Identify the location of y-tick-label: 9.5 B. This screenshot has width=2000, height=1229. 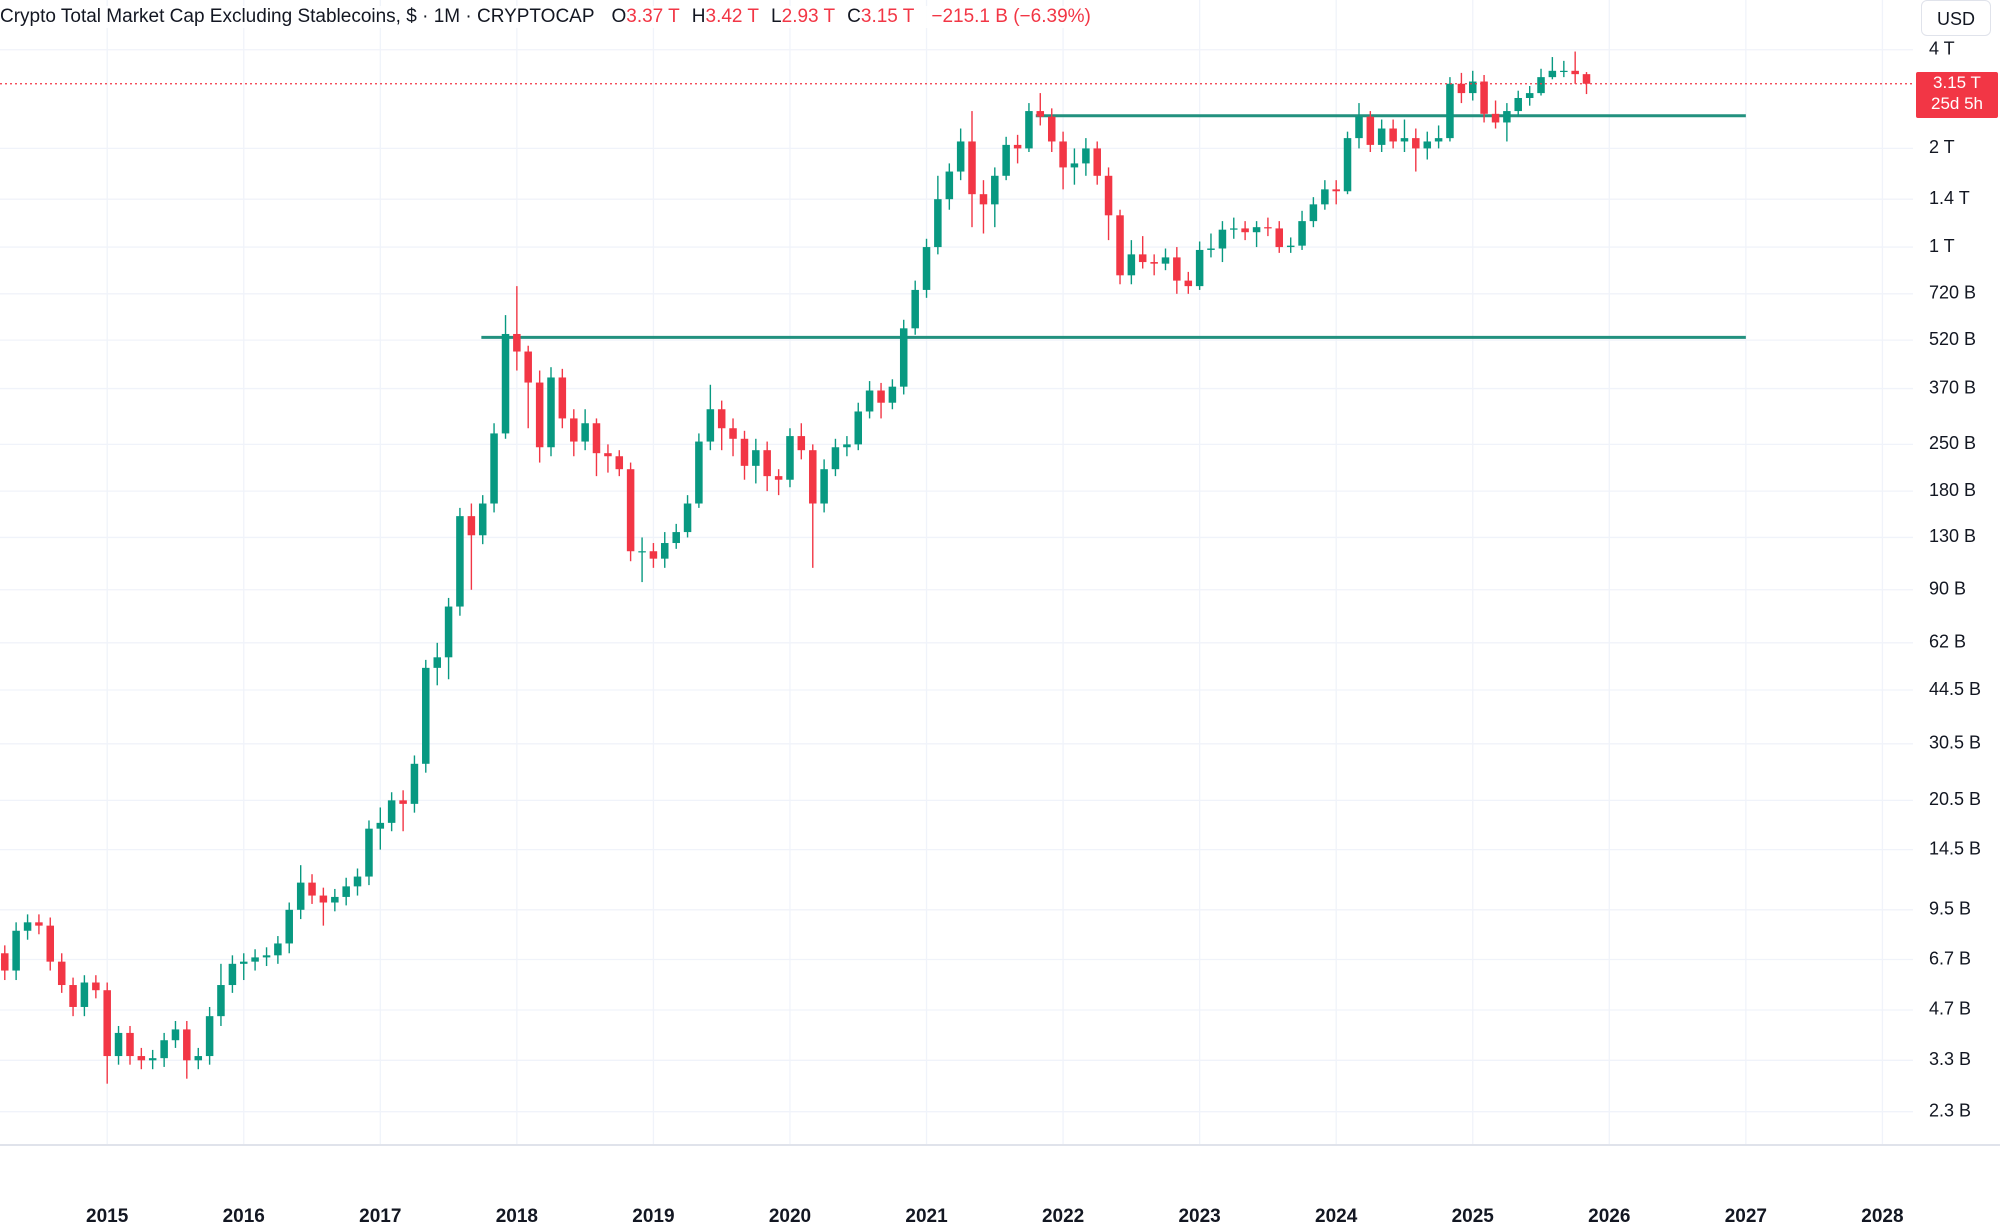
(1950, 909).